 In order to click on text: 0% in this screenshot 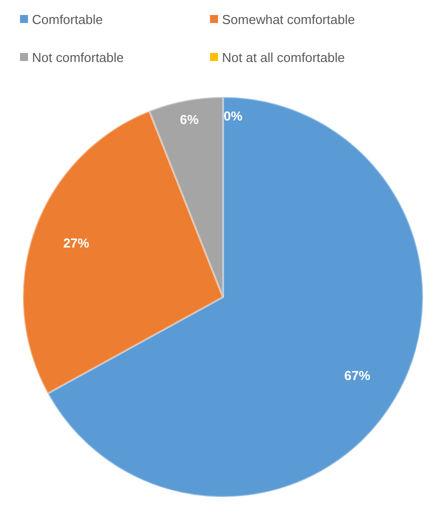, I will do `click(233, 116)`.